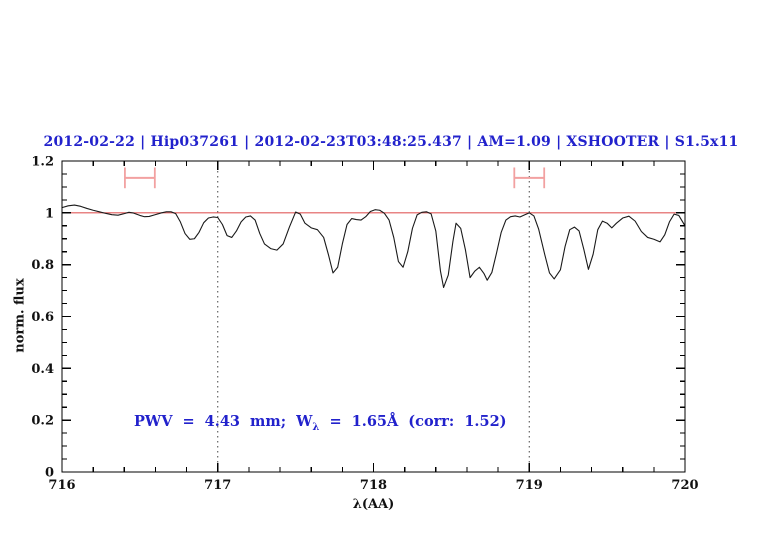  Describe the element at coordinates (373, 246) in the screenshot. I see `spectrum-line` at that location.